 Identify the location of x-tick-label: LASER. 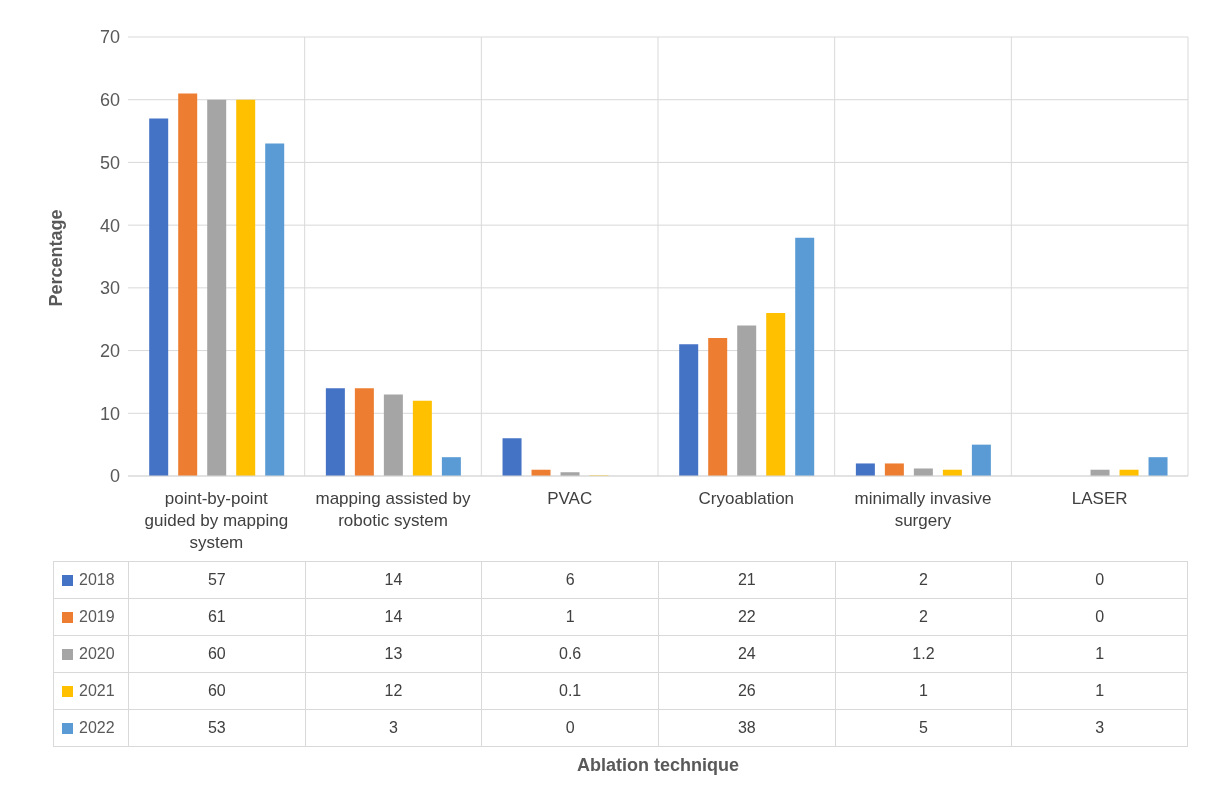
(1099, 498).